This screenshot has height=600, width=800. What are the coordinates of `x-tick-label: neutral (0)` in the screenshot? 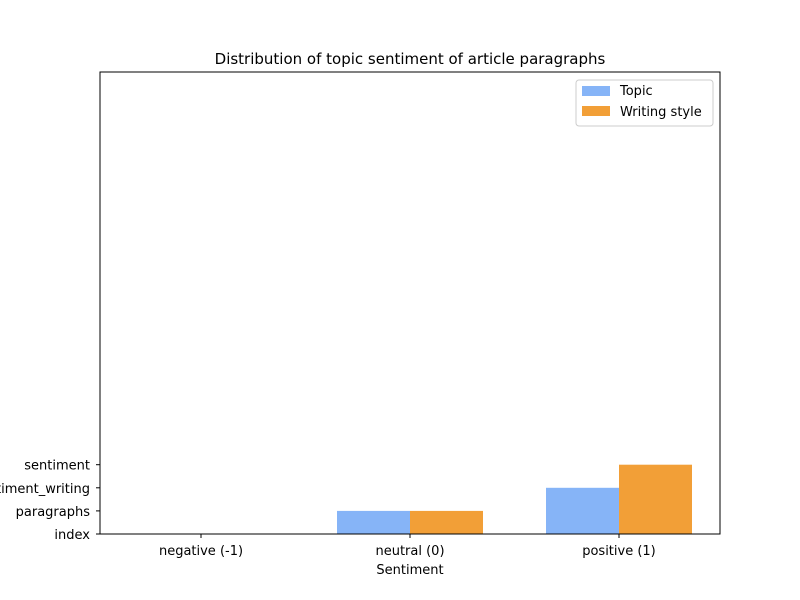 It's located at (409, 551).